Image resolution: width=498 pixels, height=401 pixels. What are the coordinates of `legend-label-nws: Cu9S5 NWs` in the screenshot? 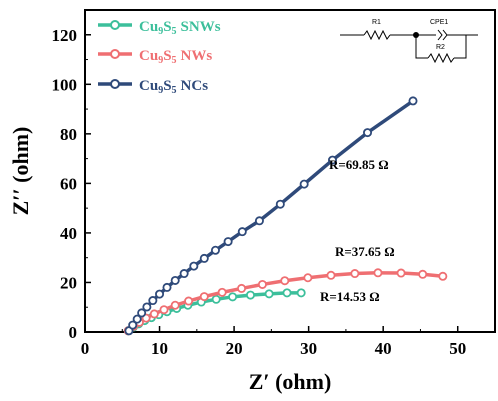 It's located at (175, 57).